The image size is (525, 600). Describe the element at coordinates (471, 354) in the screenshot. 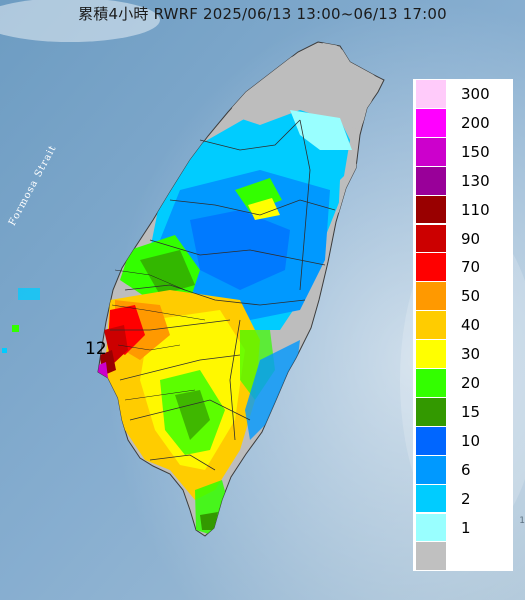

I see `legend-label: 30` at that location.